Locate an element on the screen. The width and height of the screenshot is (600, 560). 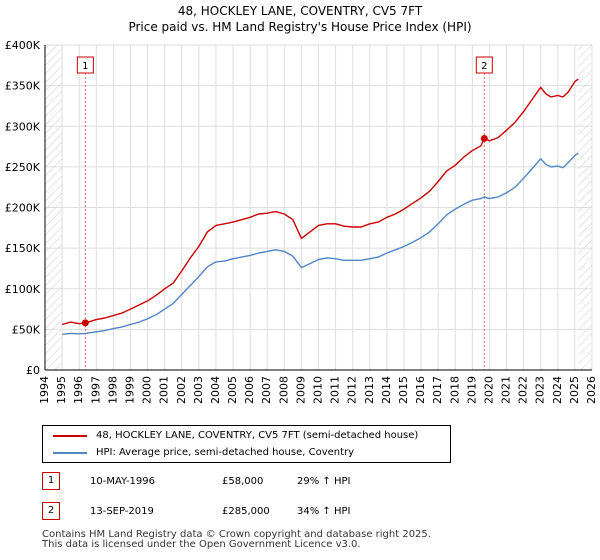
x-tick-label: 1994 is located at coordinates (44, 390).